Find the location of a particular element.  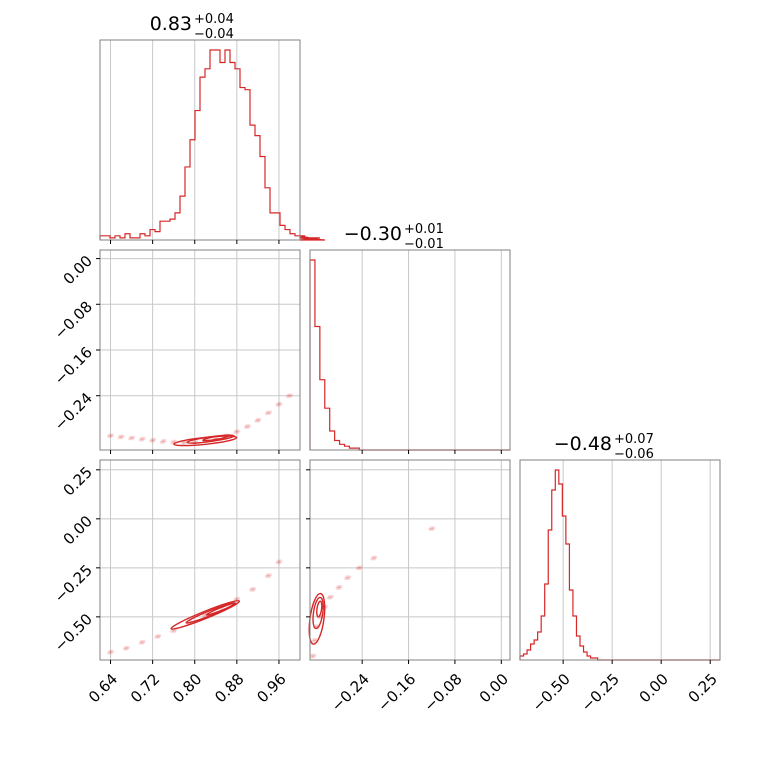

panel-title-main-0: 0.83 is located at coordinates (171, 24).